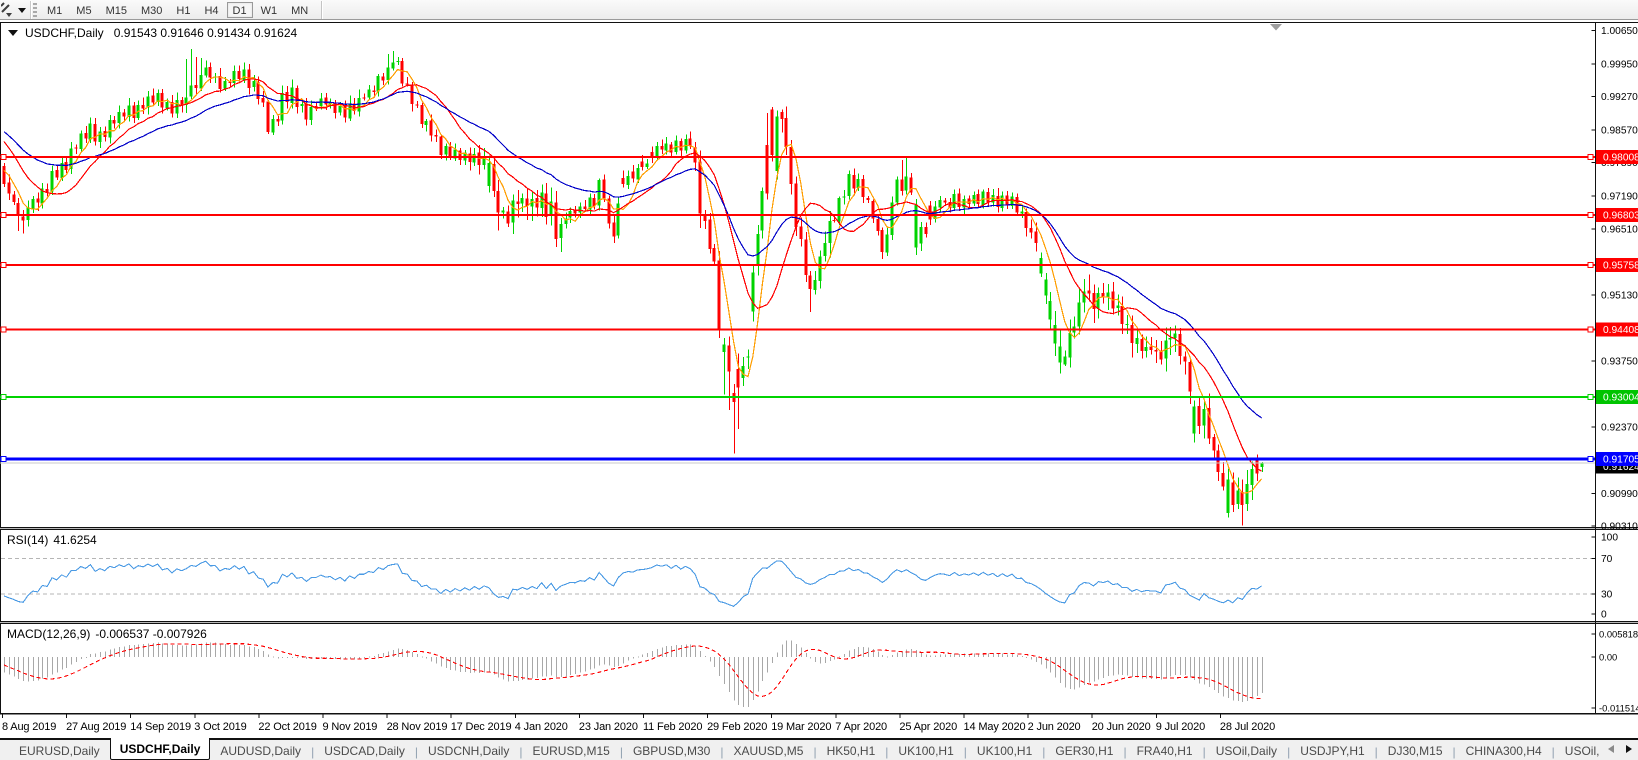  Describe the element at coordinates (1246, 751) in the screenshot. I see `tab-symbol: USOil,Daily` at that location.